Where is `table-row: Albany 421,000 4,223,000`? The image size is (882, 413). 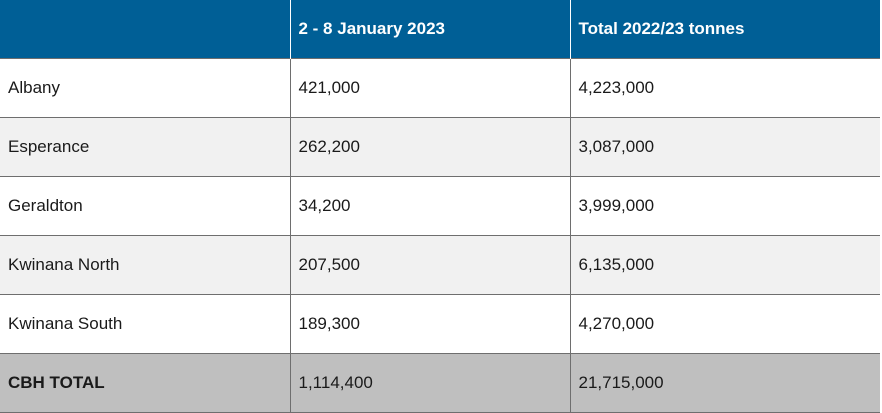 table-row: Albany 421,000 4,223,000 is located at coordinates (440, 87).